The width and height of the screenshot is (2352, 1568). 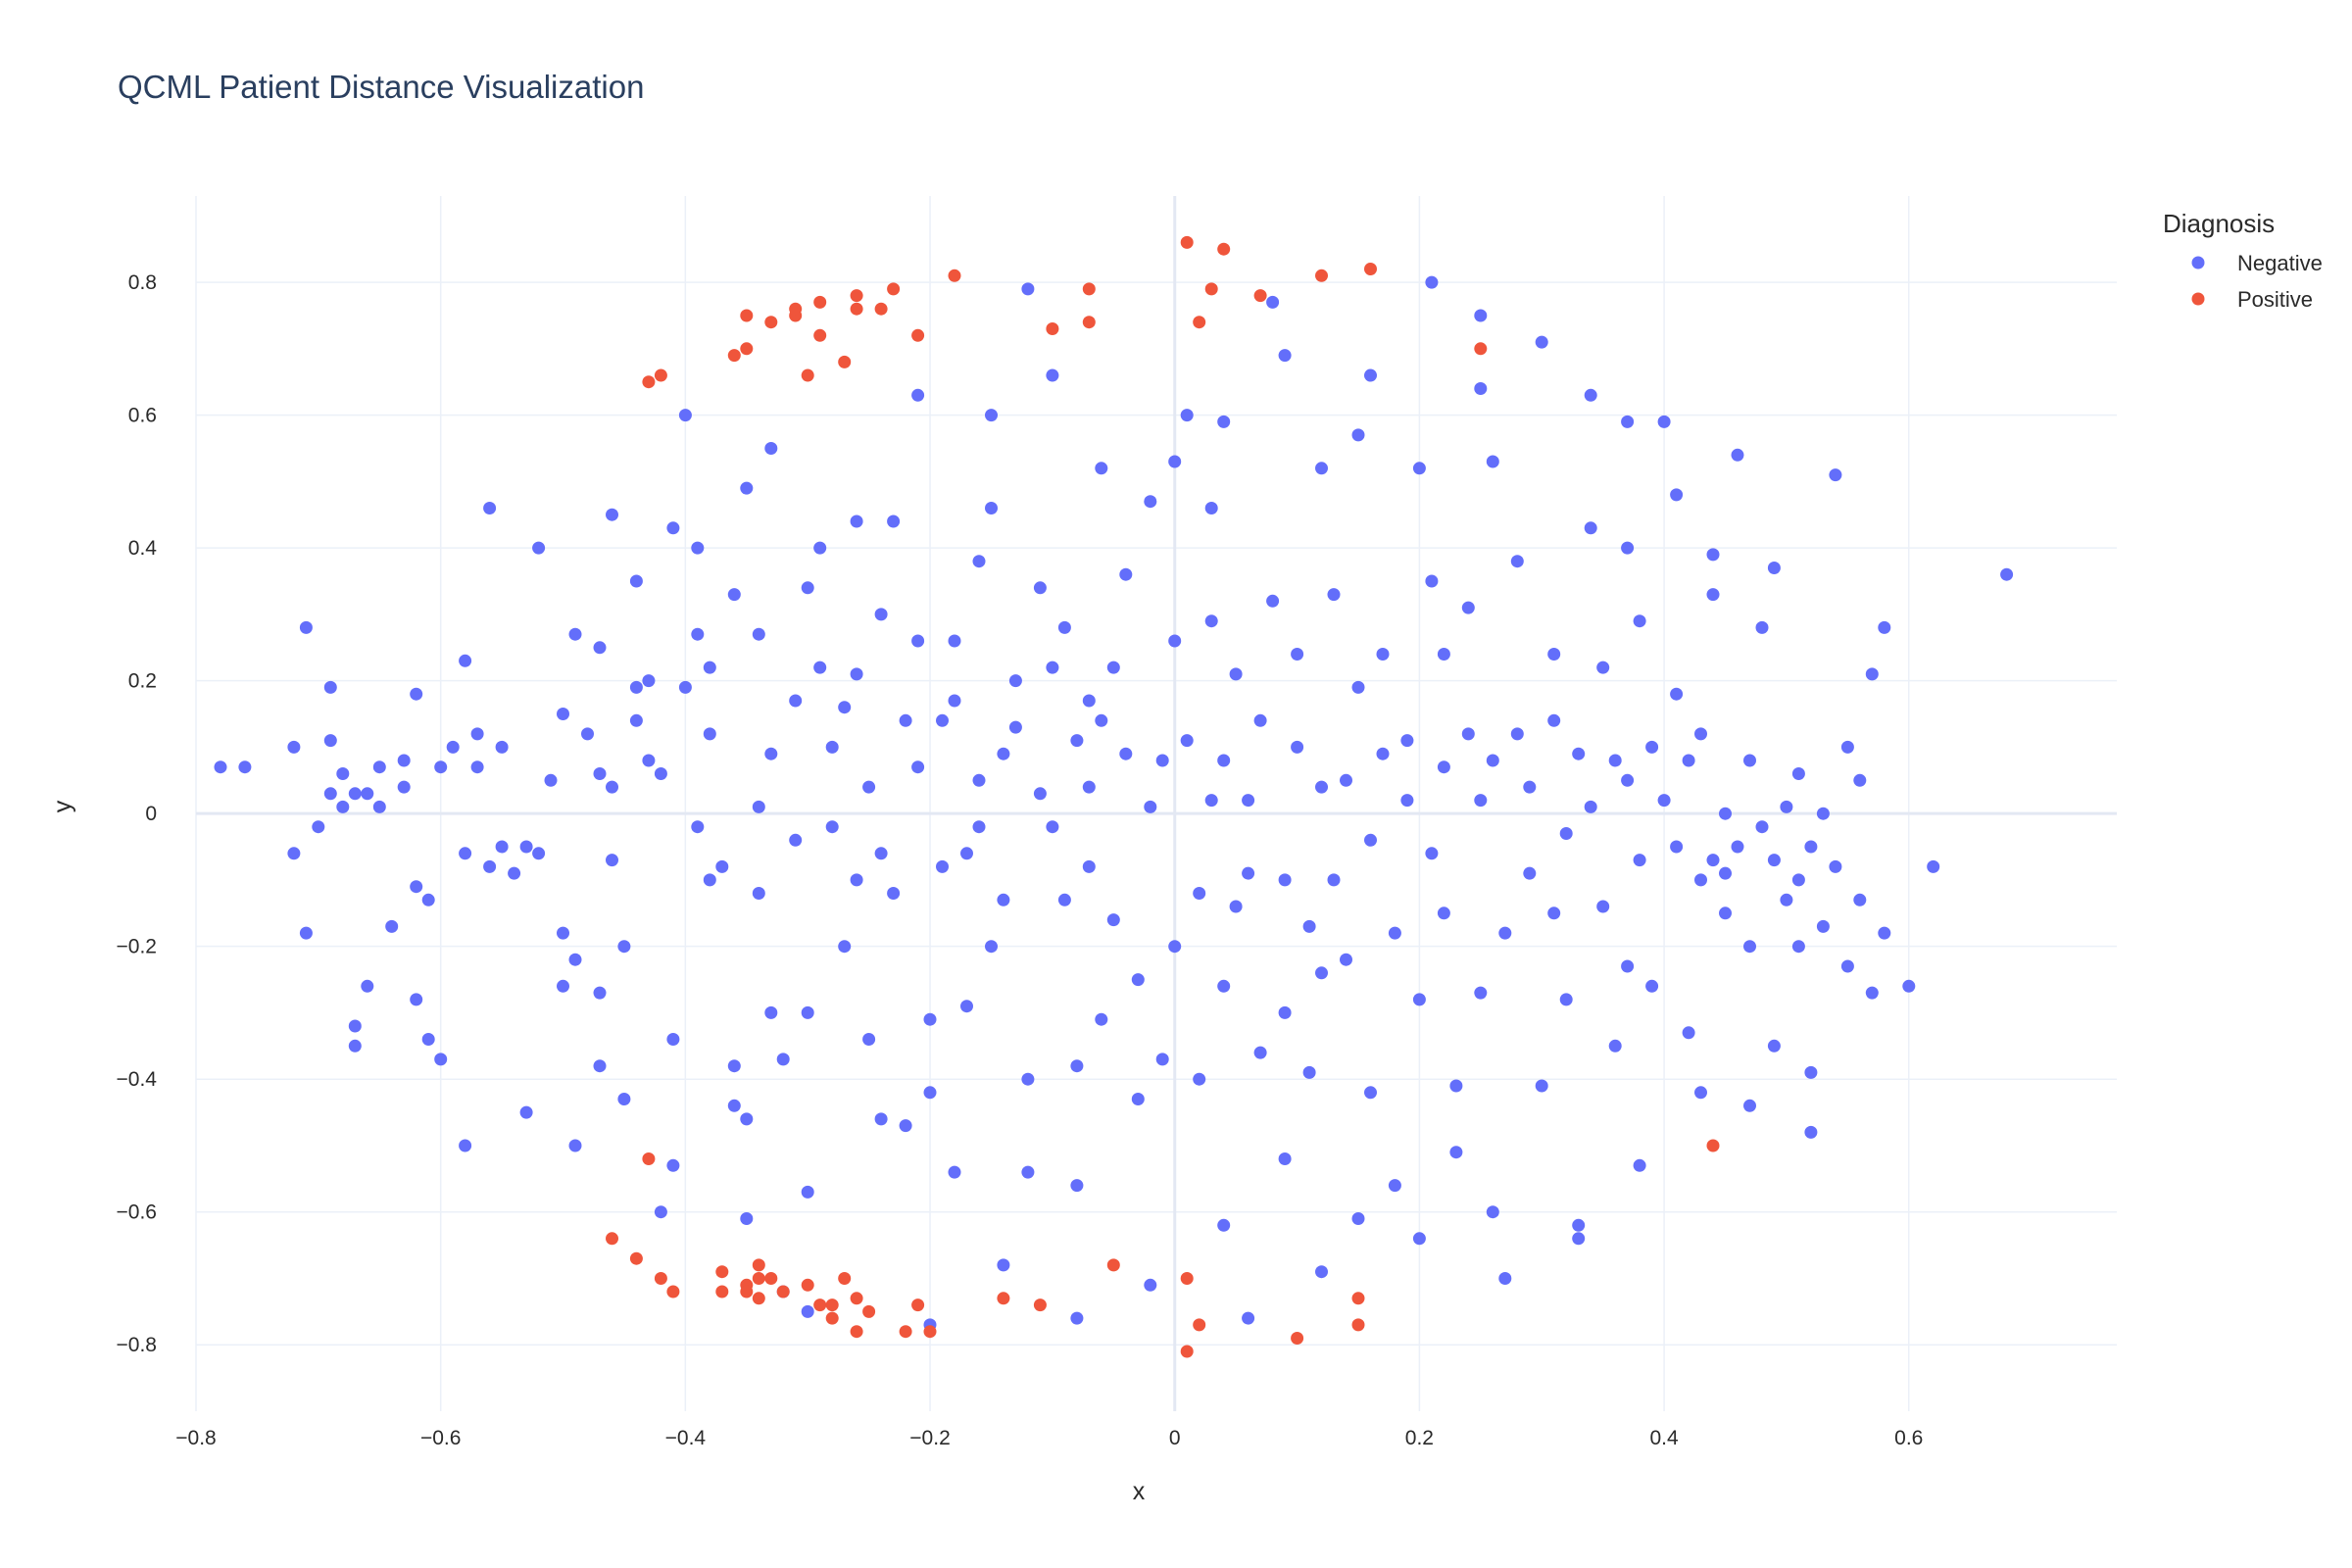 I want to click on legend-title: Diagnosis, so click(x=2219, y=223).